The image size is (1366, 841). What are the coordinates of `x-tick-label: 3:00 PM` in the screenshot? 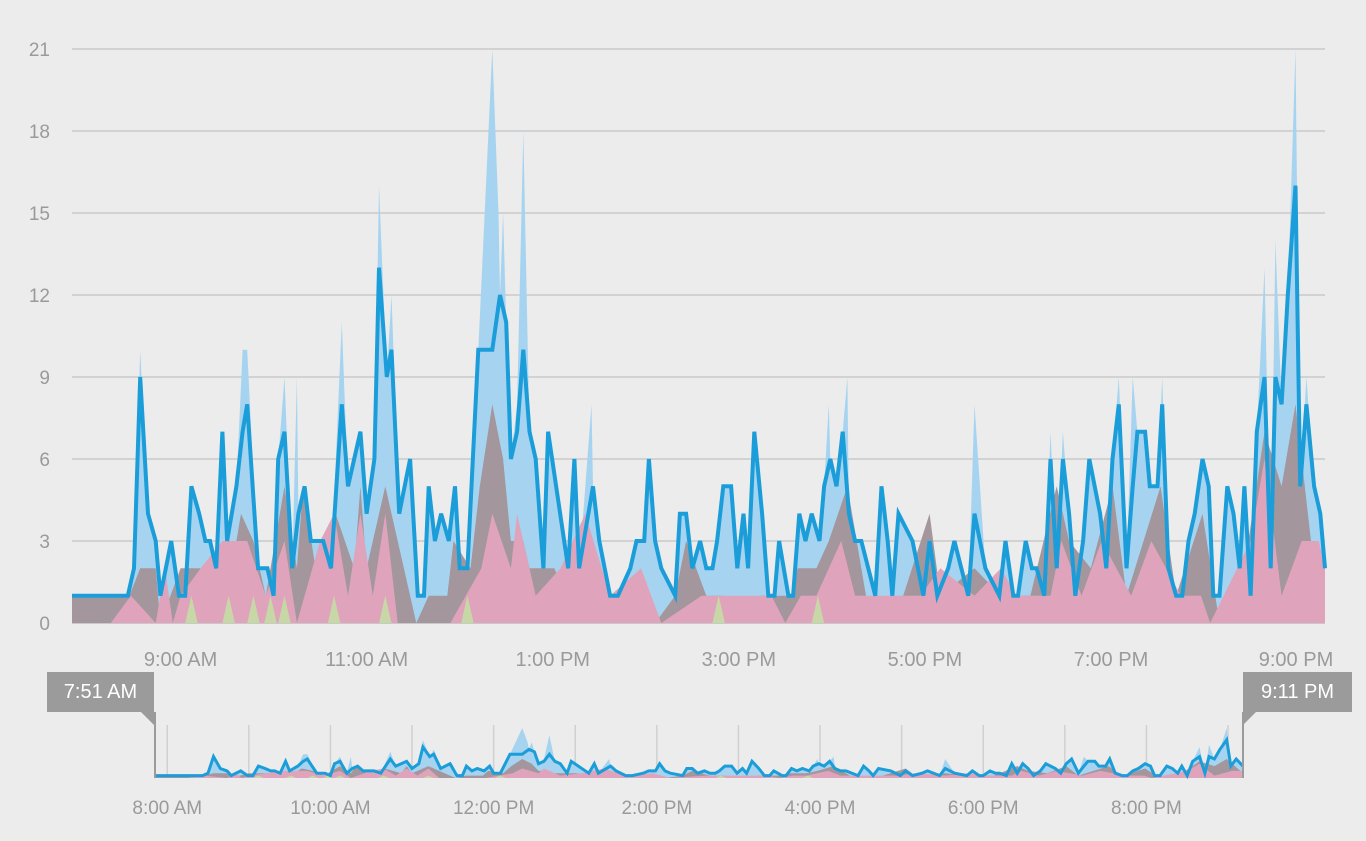 It's located at (739, 660).